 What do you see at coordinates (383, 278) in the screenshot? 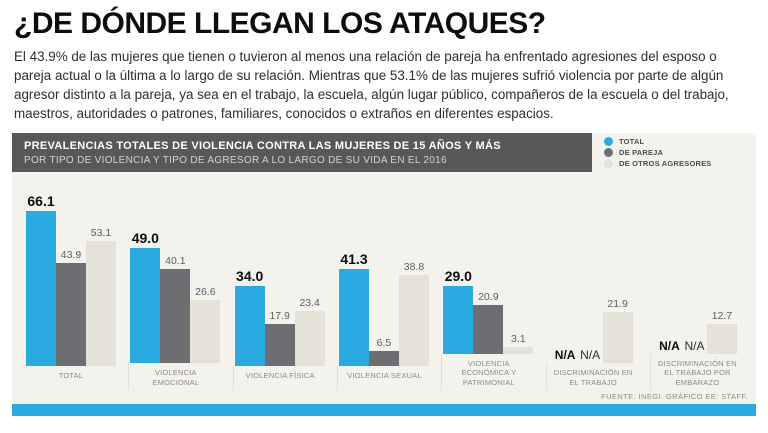
I see `bar-row: 41.3 6.5 38.8` at bounding box center [383, 278].